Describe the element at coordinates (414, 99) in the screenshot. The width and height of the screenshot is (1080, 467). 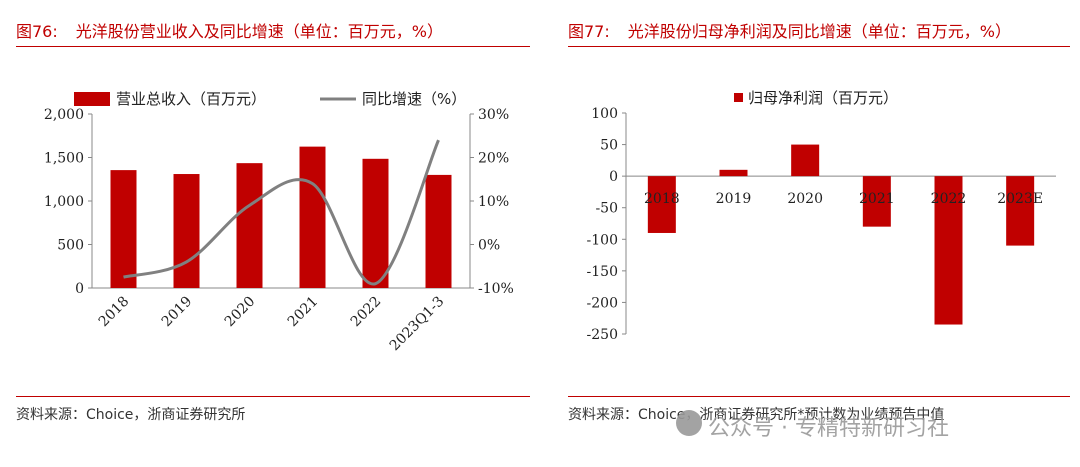
I see `legend-label-growth: 同比增速（%）` at that location.